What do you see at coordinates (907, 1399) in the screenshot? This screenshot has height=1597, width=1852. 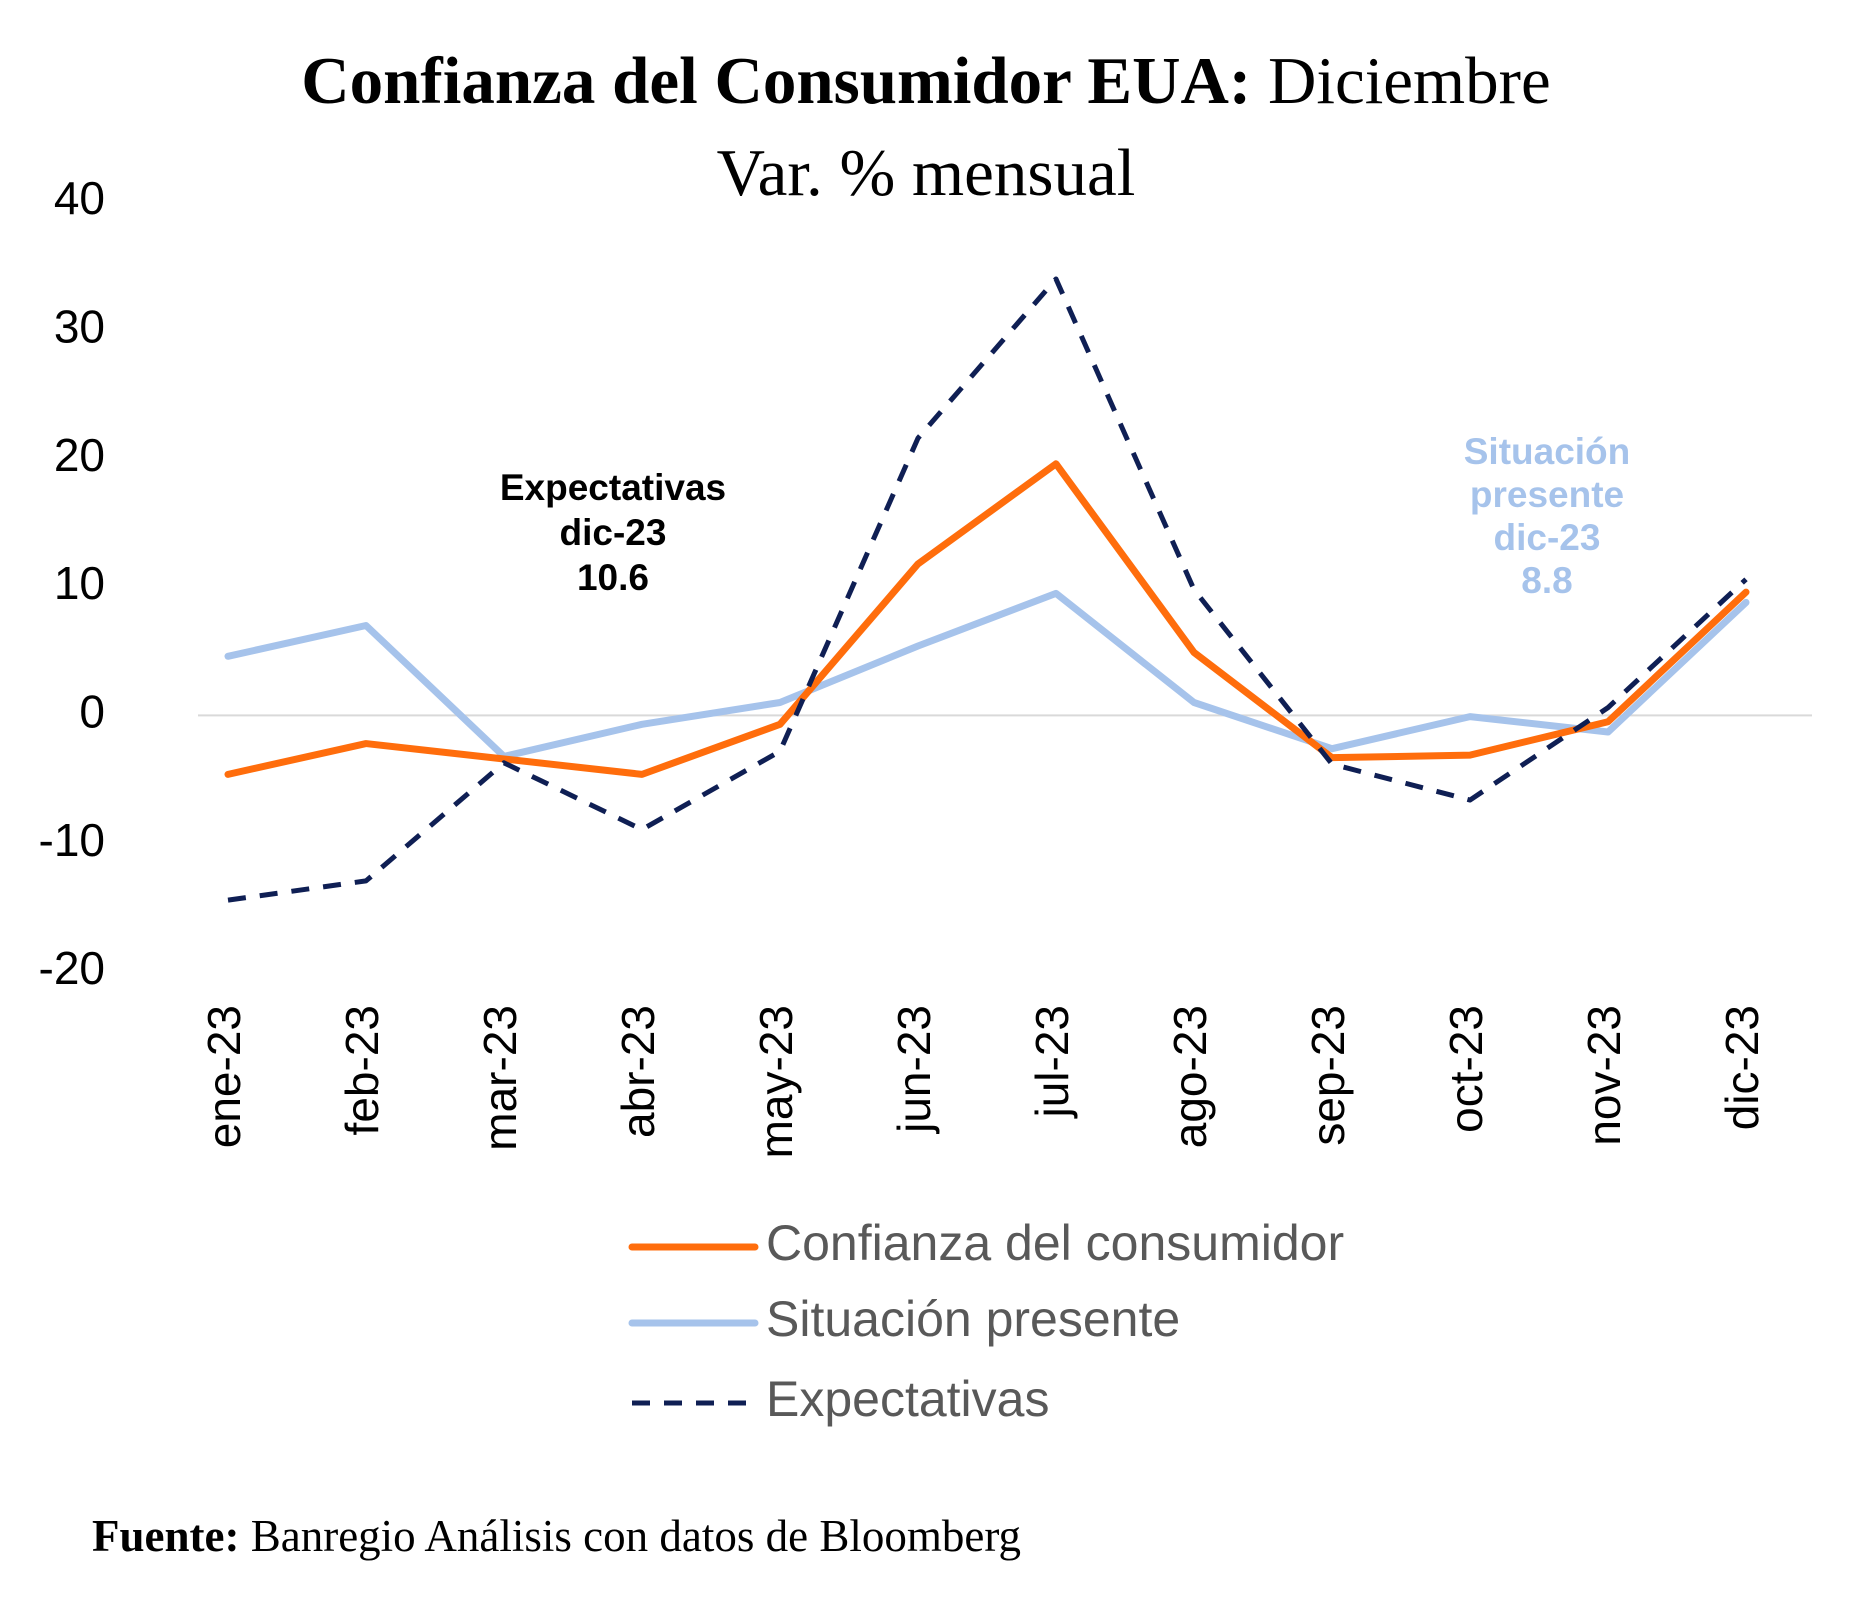 I see `legend-label: Expectativas` at bounding box center [907, 1399].